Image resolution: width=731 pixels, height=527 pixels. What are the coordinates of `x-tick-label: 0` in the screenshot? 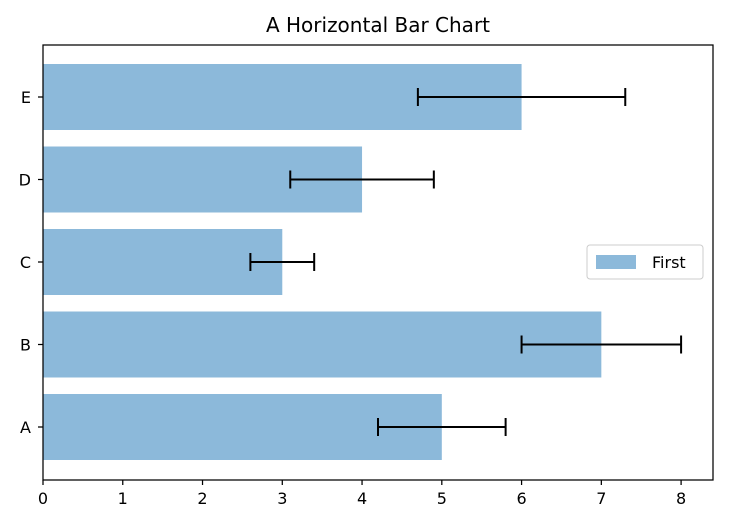 It's located at (43, 498).